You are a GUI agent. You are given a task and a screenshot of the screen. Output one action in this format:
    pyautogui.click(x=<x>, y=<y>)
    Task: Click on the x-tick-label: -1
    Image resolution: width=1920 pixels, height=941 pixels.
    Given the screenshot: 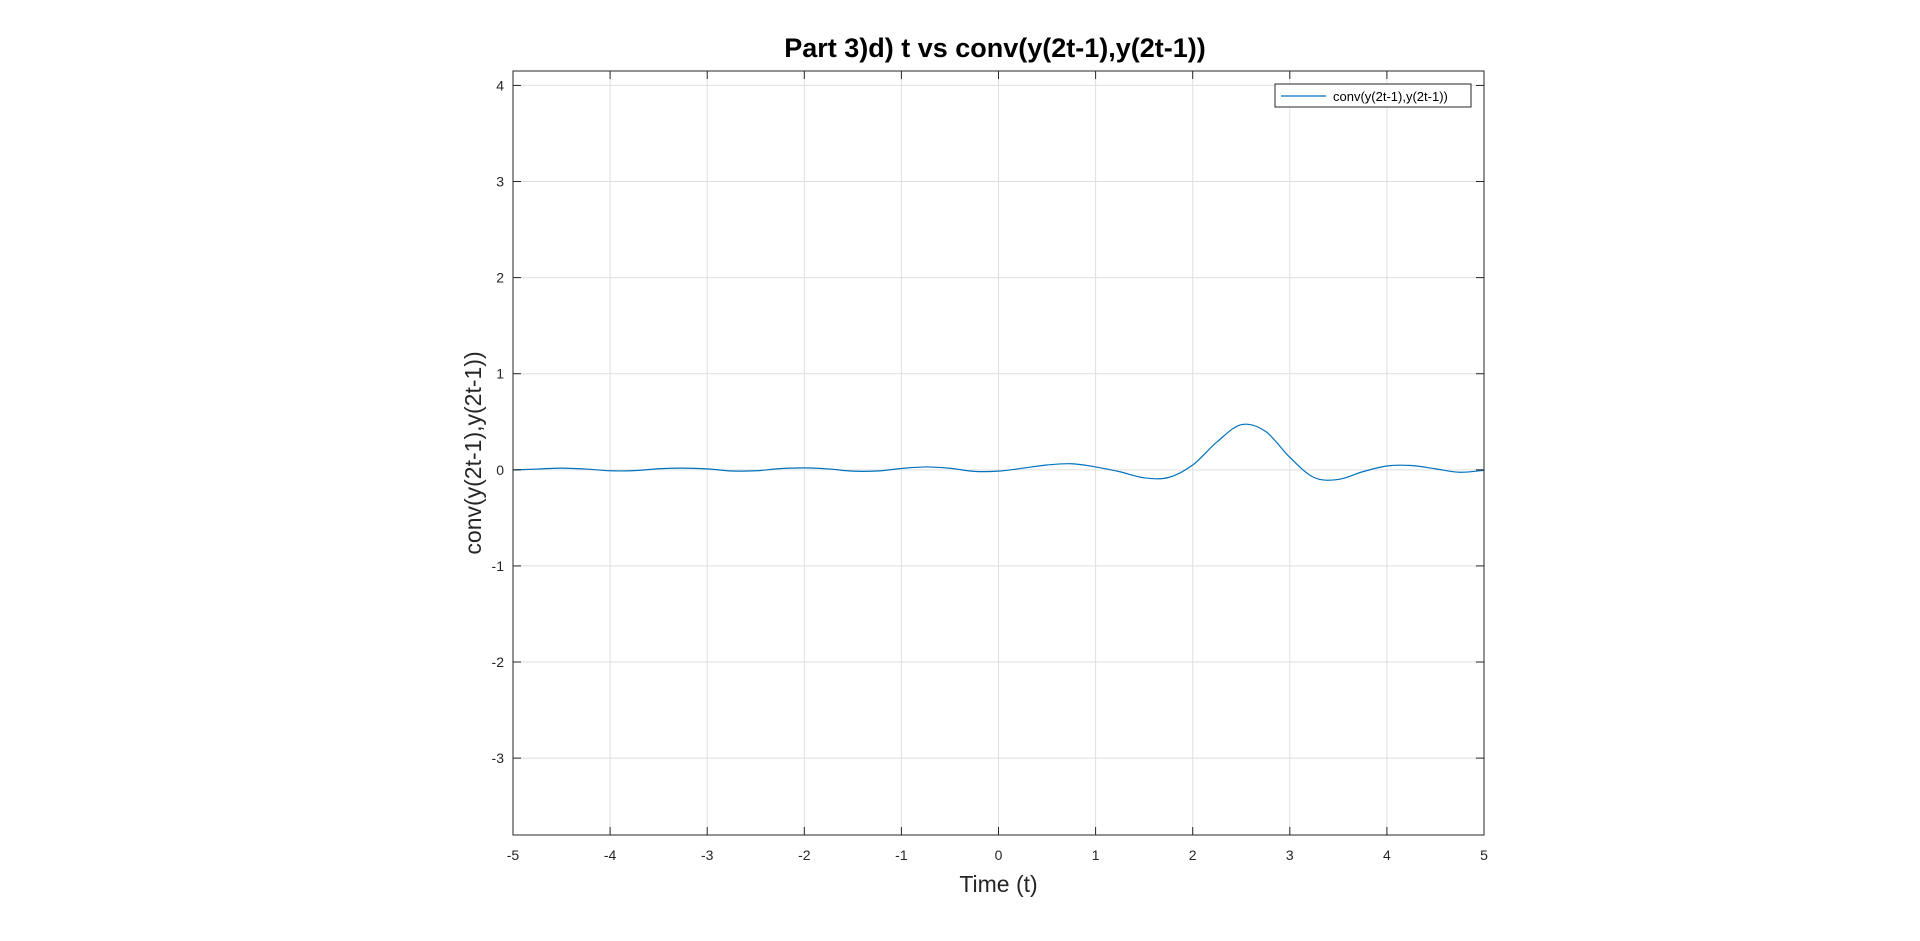 What is the action you would take?
    pyautogui.click(x=901, y=855)
    